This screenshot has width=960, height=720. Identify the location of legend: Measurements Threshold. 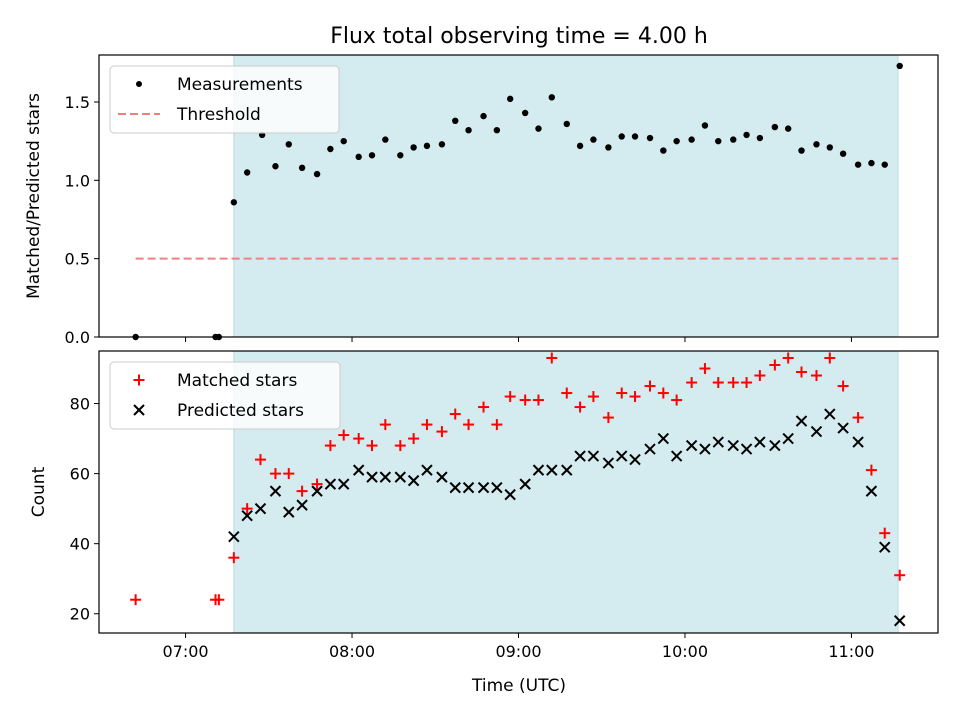
(224, 99).